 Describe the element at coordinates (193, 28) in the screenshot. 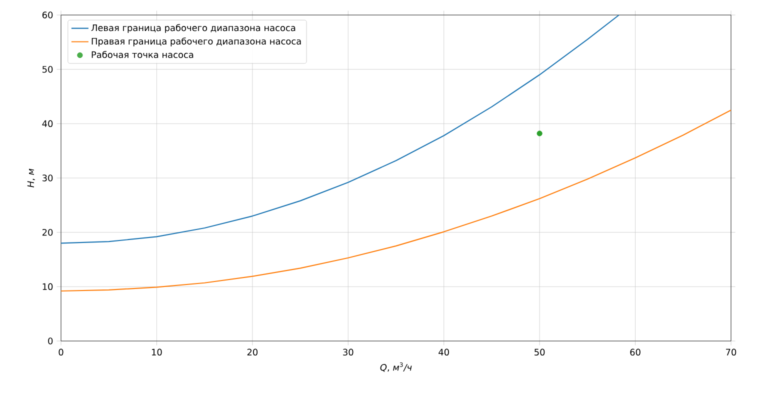

I see `legend-label: Левая граница рабочего диапазона насоса` at that location.